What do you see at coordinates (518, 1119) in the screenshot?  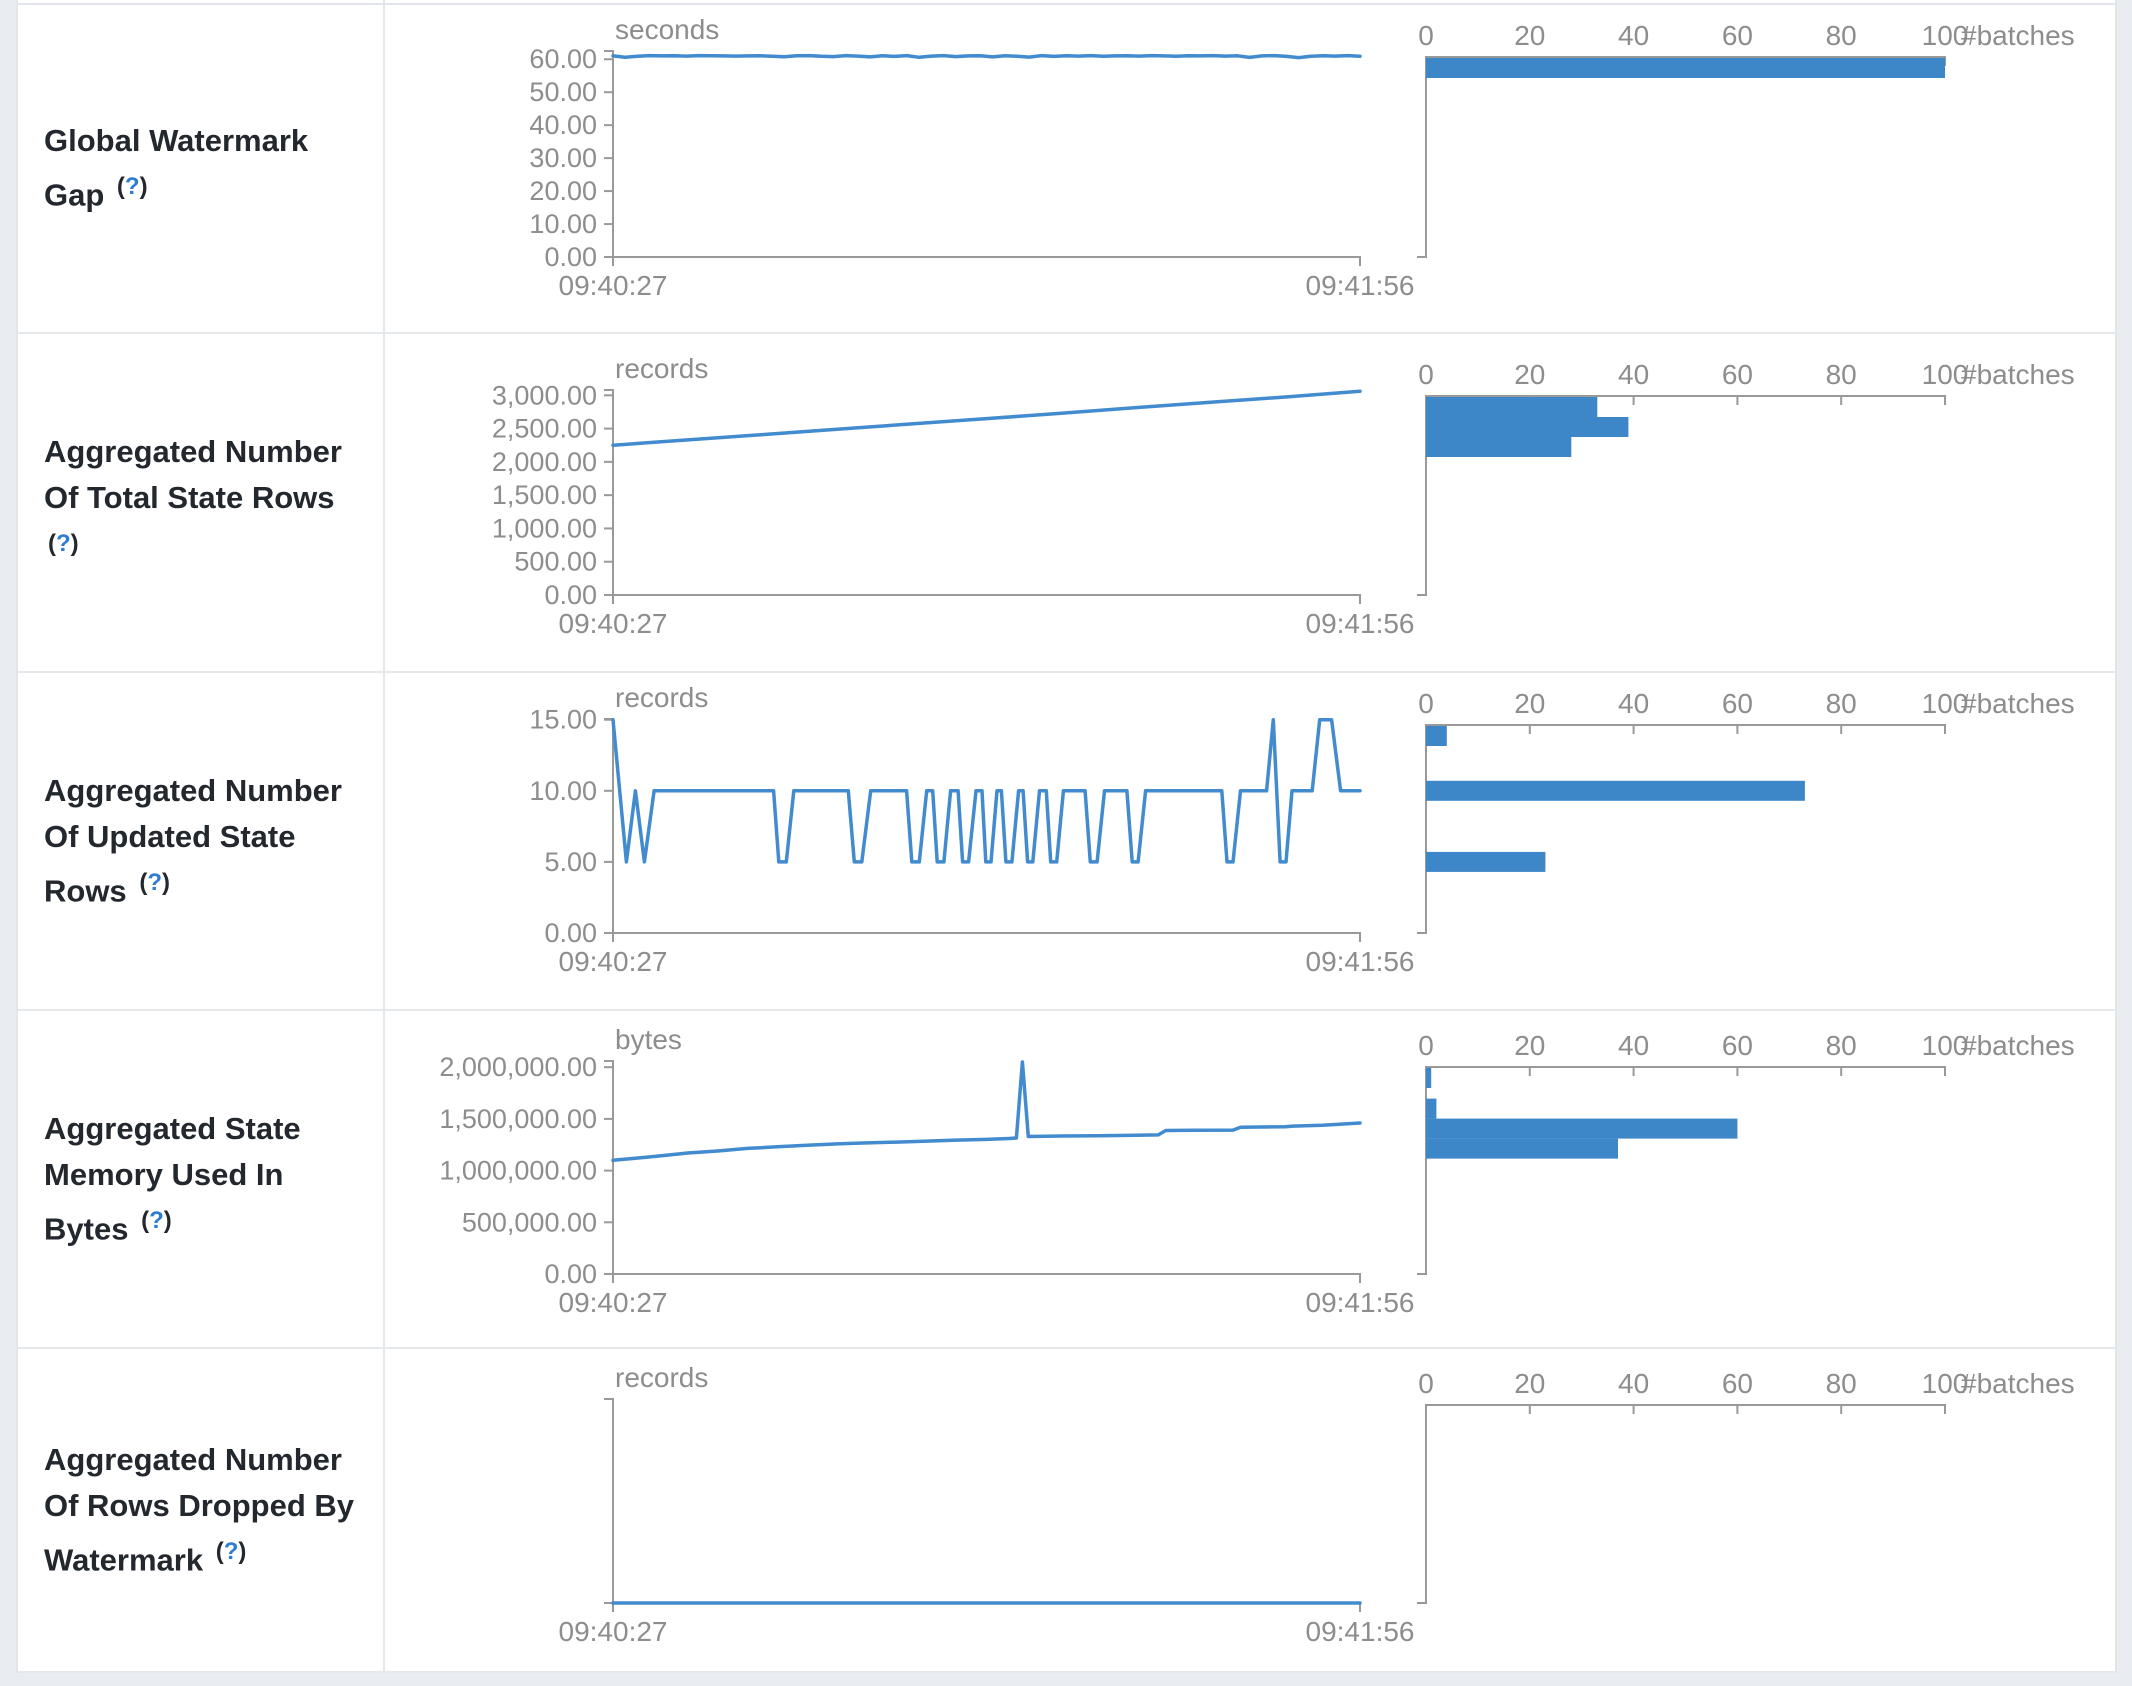 I see `svg-text: 1,500,000.00` at bounding box center [518, 1119].